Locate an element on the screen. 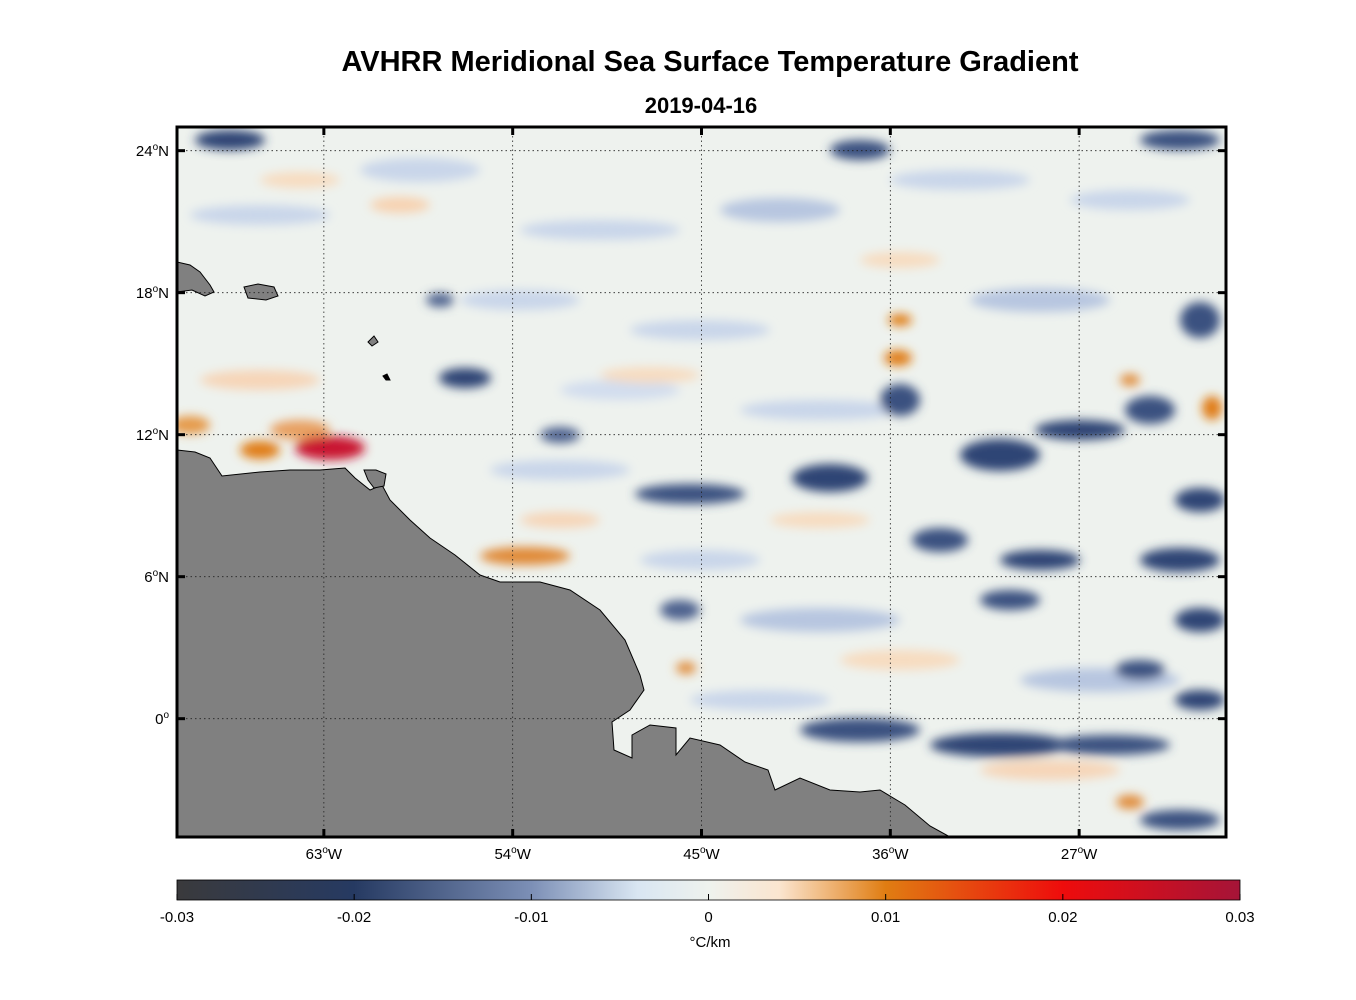  colorbar-tick-label: 0.01 is located at coordinates (886, 917).